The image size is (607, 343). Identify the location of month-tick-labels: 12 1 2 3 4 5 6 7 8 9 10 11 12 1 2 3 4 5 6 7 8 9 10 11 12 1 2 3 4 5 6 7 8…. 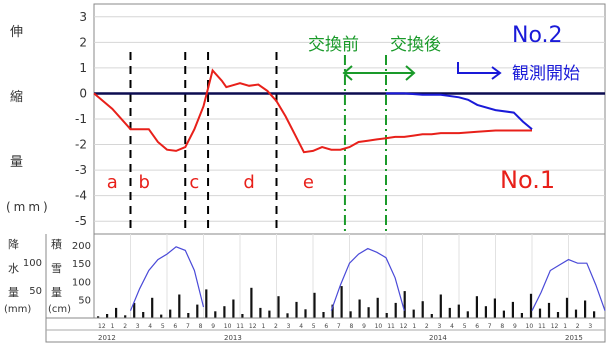
(345, 326).